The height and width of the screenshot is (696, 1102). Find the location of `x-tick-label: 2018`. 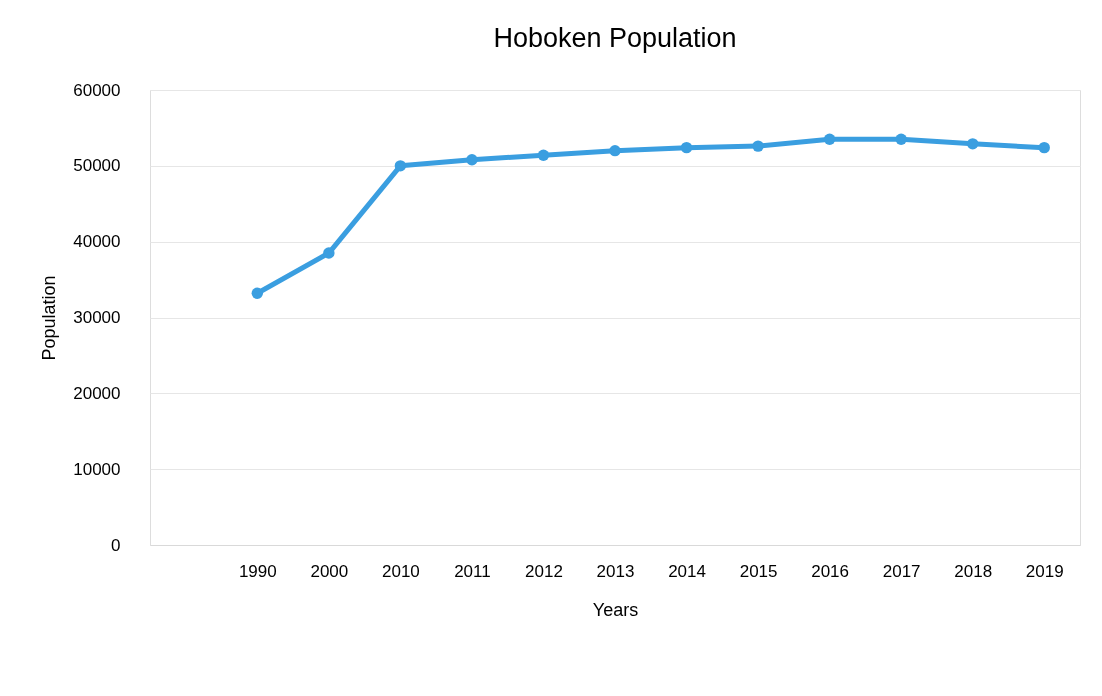

x-tick-label: 2018 is located at coordinates (973, 571).